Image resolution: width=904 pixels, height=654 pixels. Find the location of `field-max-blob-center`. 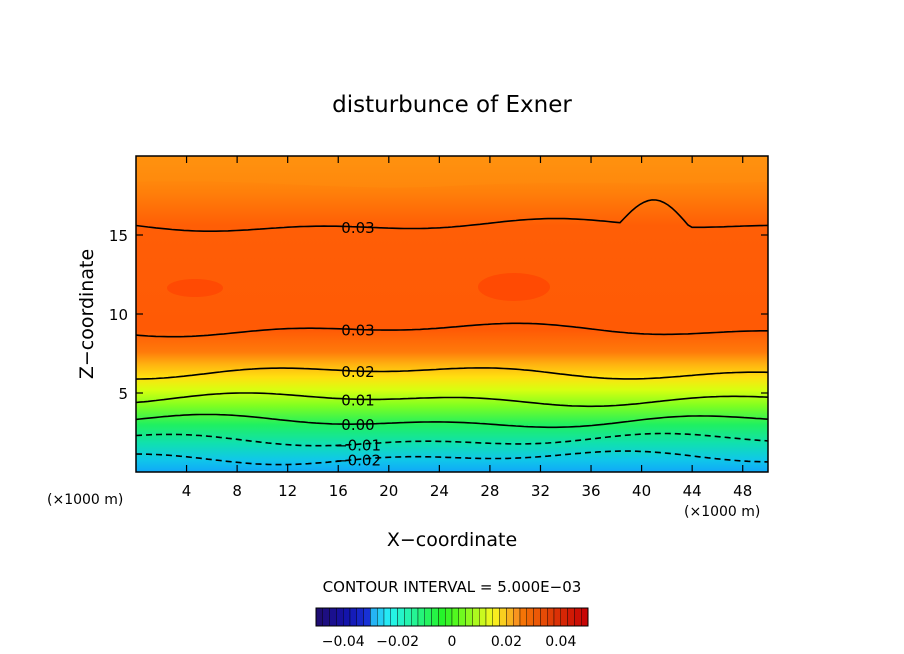

field-max-blob-center is located at coordinates (514, 287).